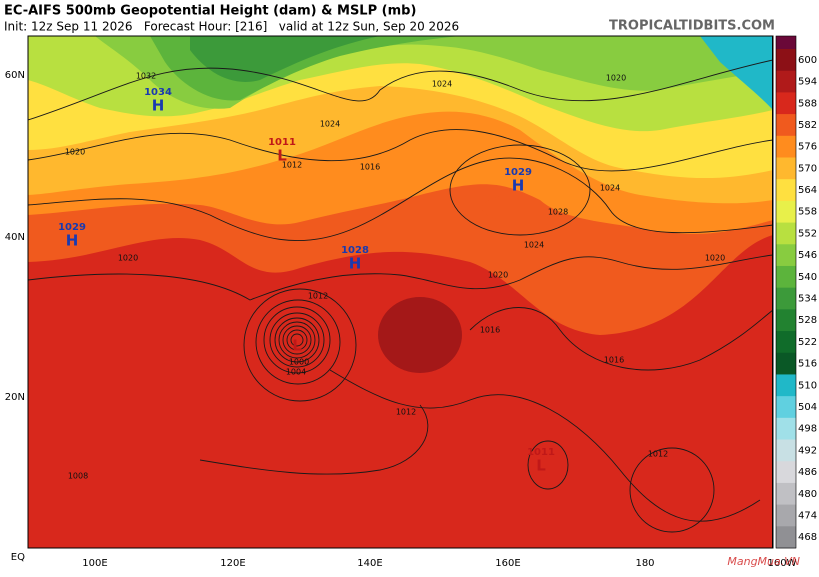 The image size is (819, 577). Describe the element at coordinates (644, 563) in the screenshot. I see `longitude-label: 180` at that location.